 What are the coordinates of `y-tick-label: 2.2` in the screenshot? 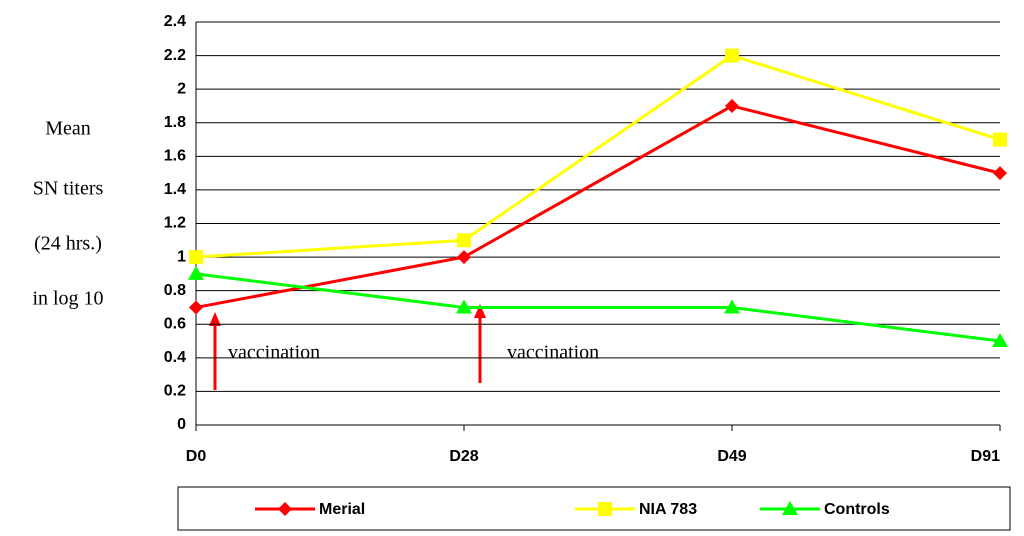 It's located at (175, 55).